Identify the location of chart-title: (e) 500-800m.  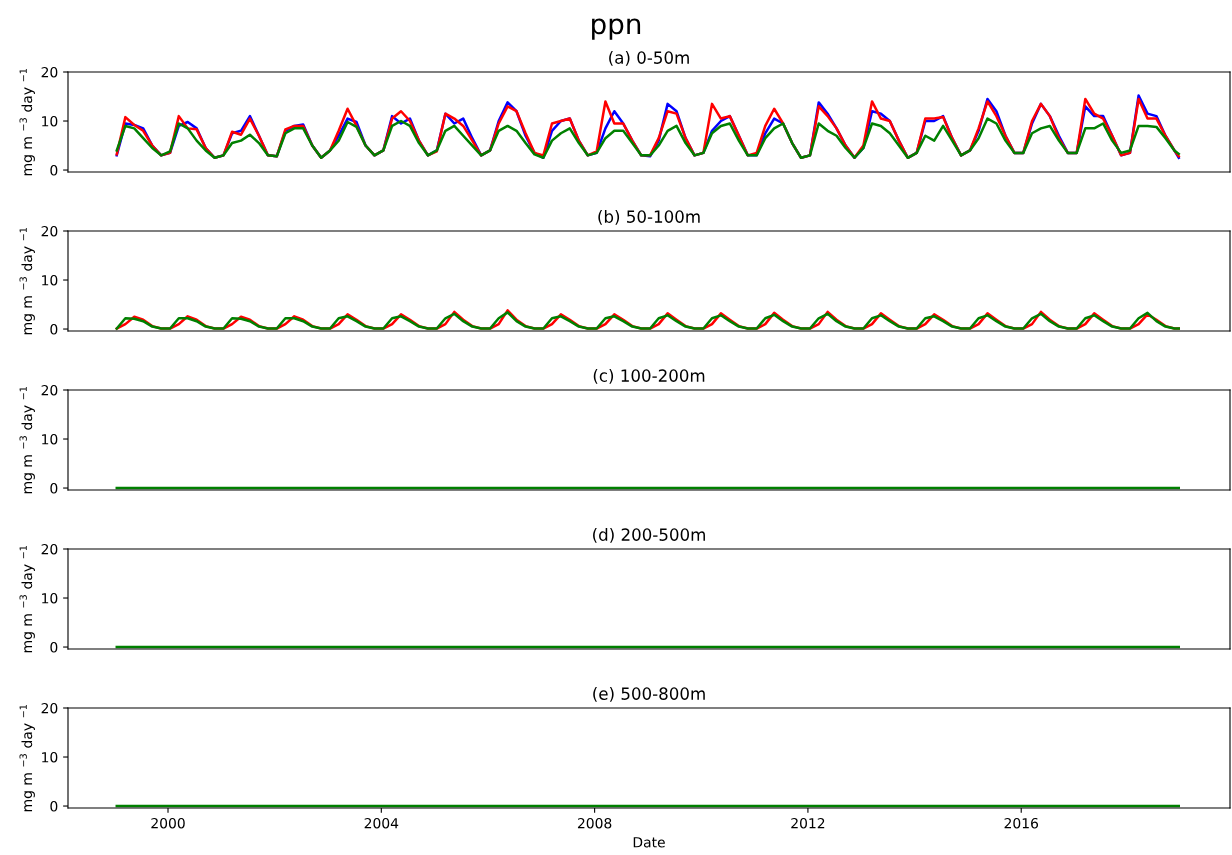
(649, 694).